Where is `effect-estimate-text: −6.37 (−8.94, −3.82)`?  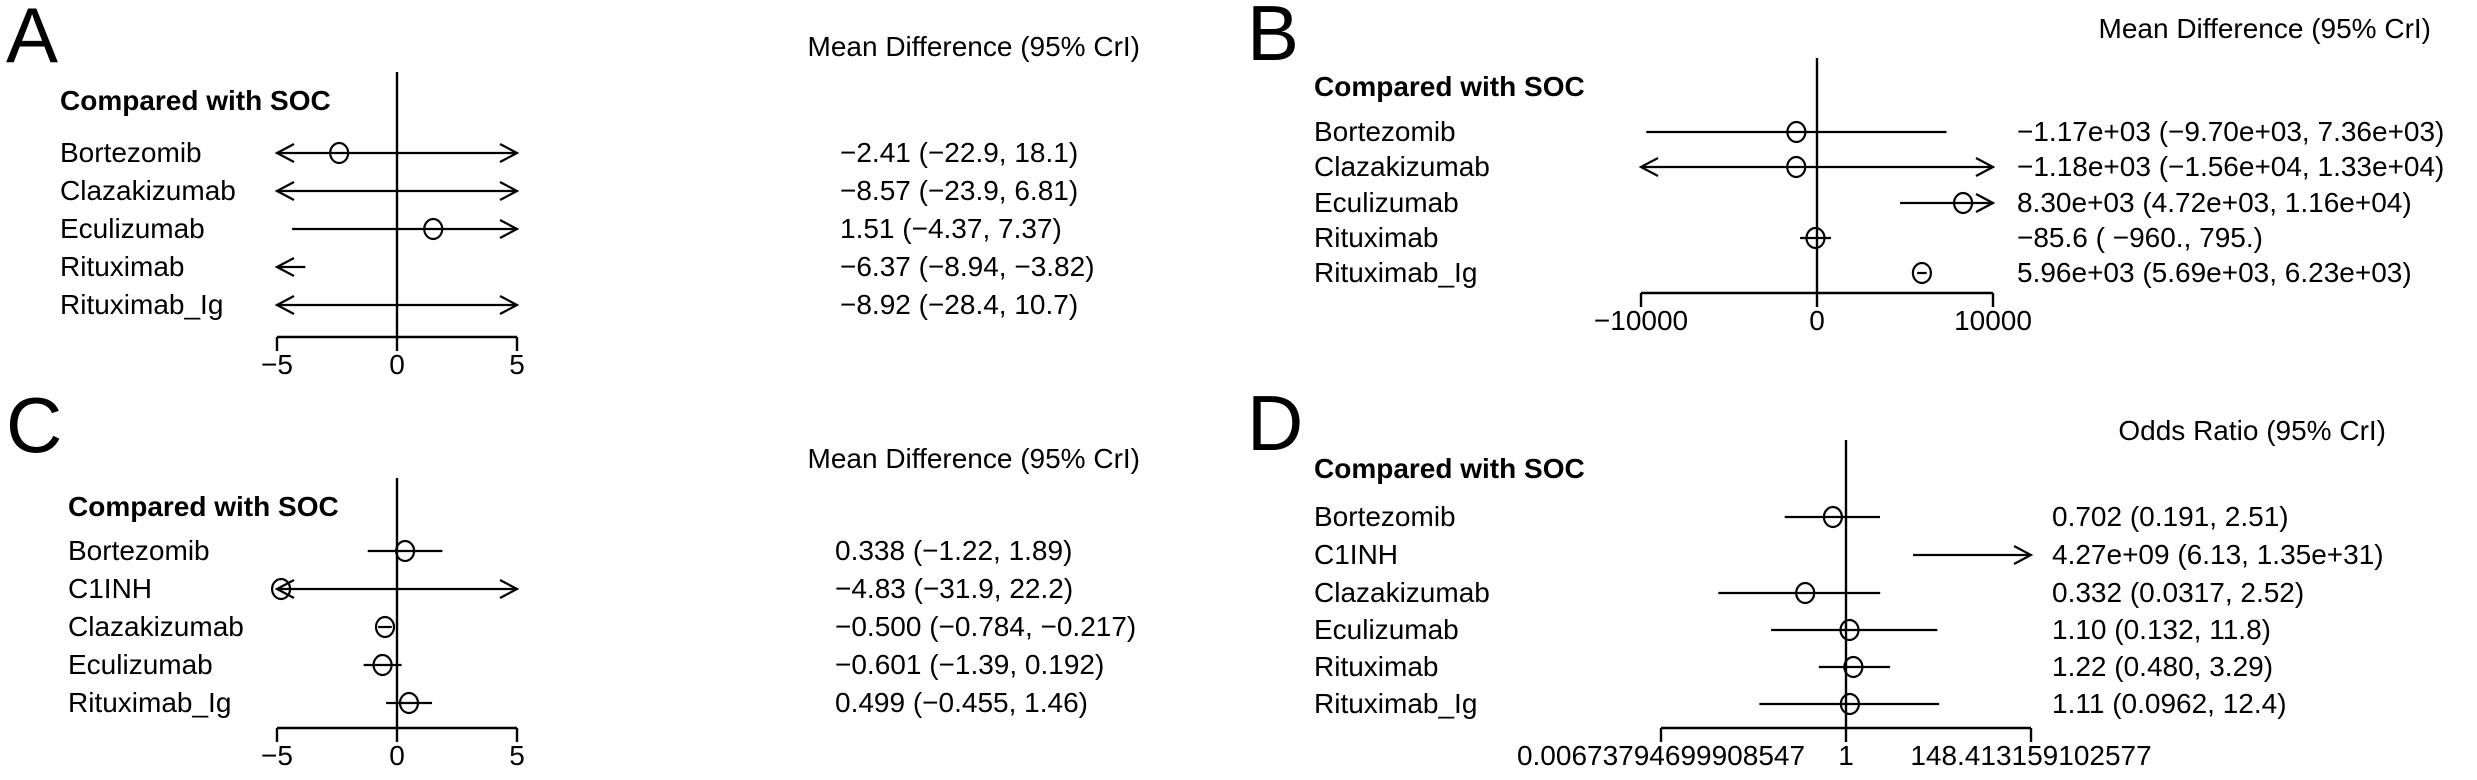
effect-estimate-text: −6.37 (−8.94, −3.82) is located at coordinates (967, 266).